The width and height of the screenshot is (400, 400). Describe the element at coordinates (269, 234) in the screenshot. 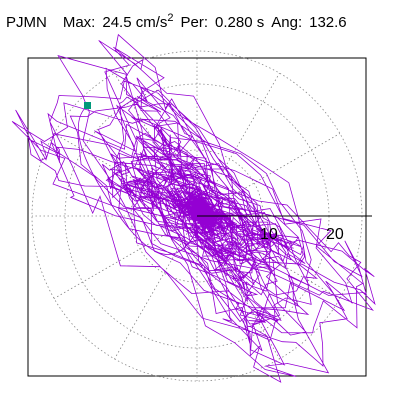

I see `radial-tick-label-10: 10` at that location.